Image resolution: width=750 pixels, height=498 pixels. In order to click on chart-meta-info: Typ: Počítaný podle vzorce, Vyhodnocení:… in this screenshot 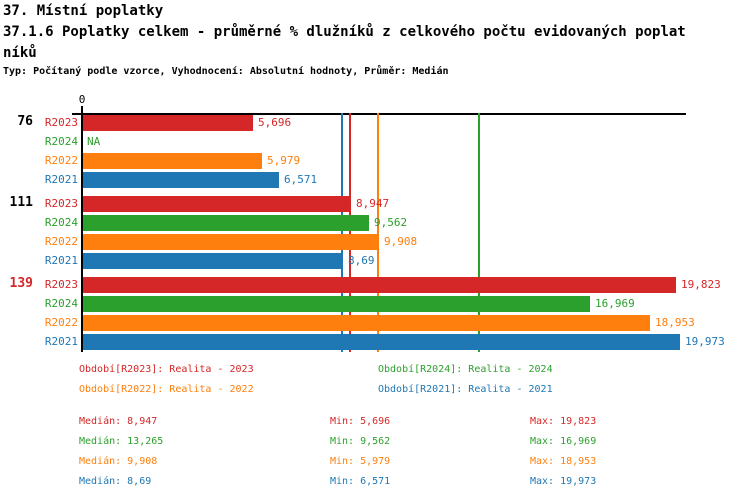, I will do `click(226, 71)`.